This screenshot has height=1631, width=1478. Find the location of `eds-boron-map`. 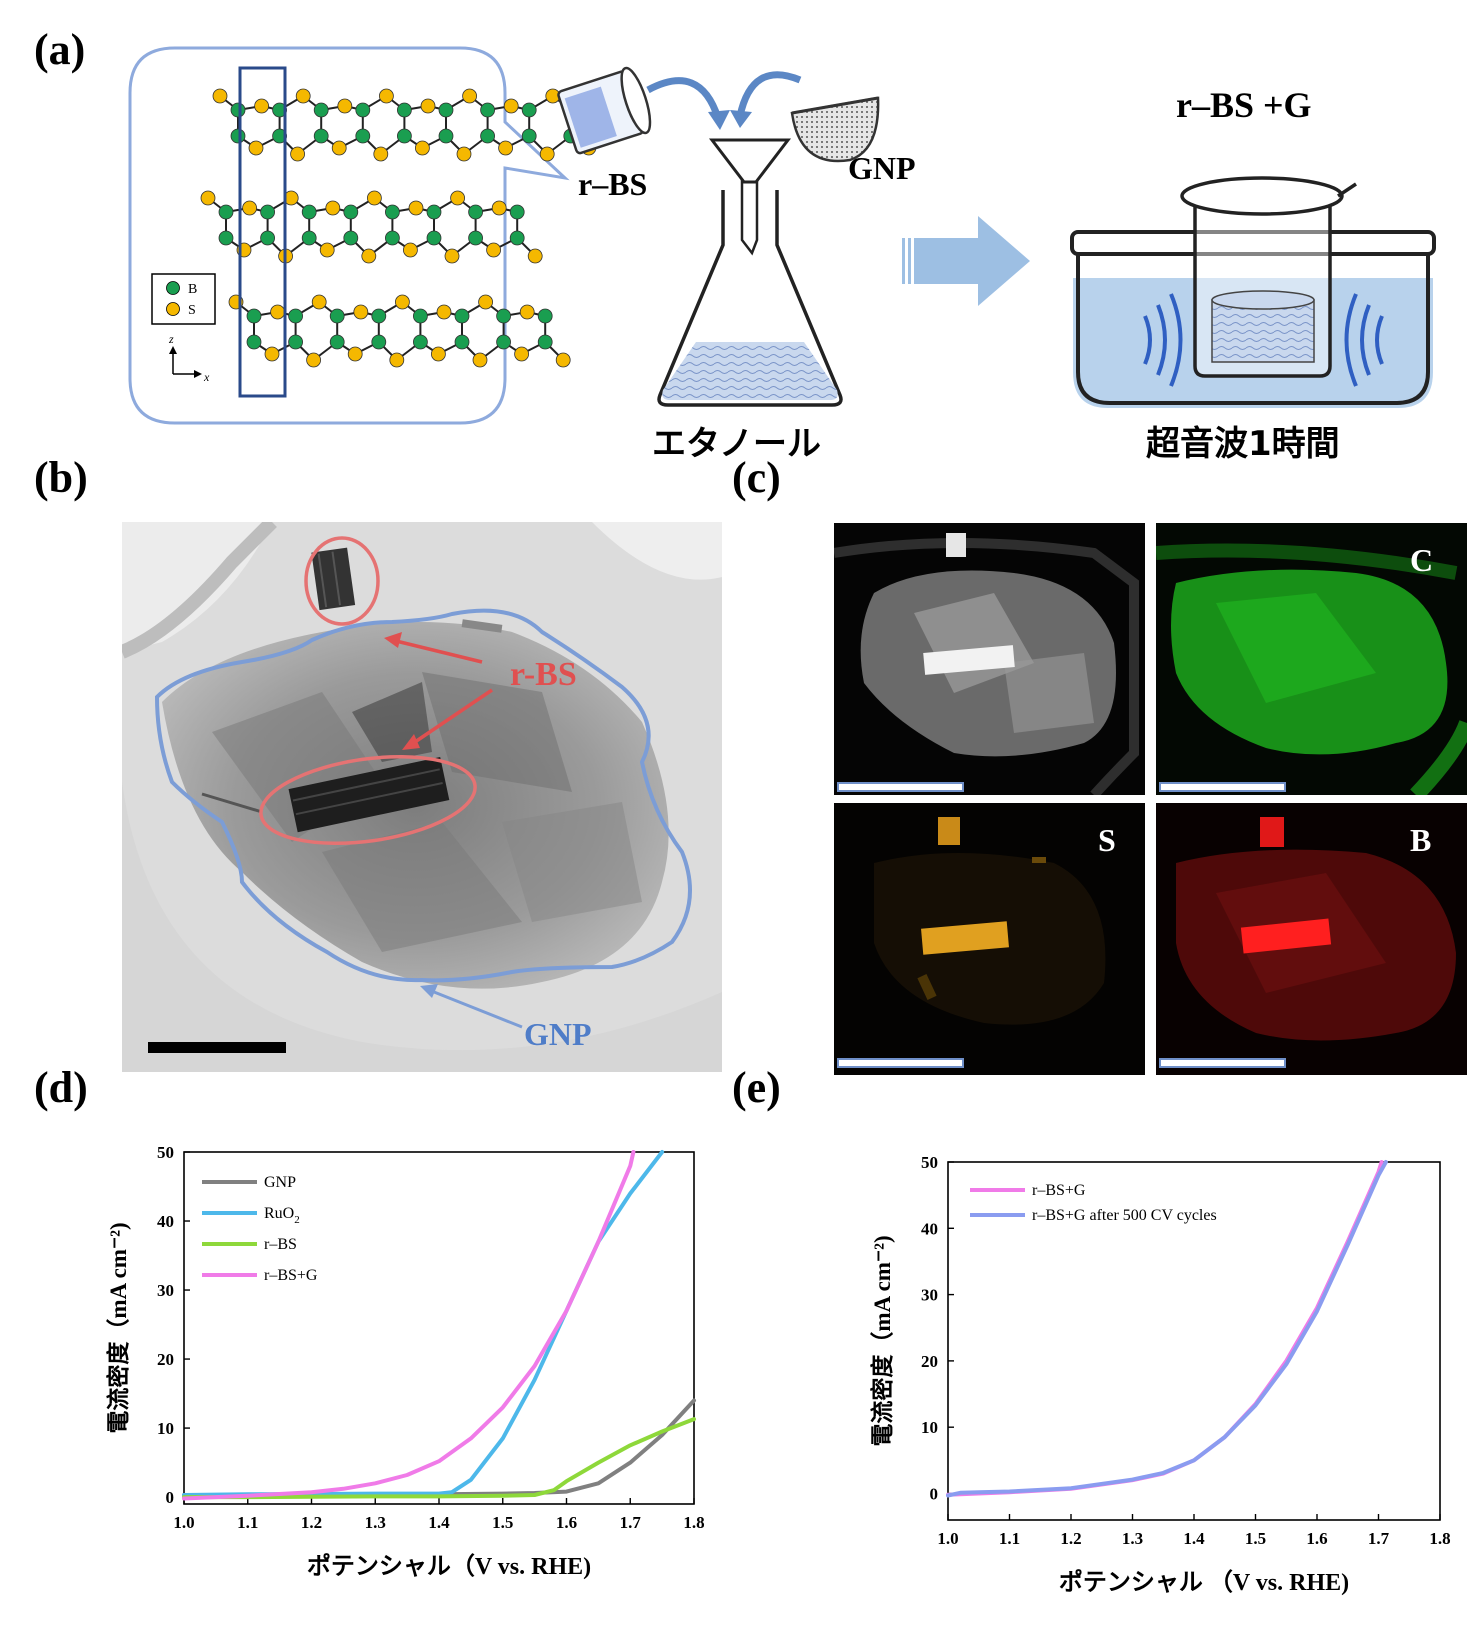

eds-boron-map is located at coordinates (1311, 939).